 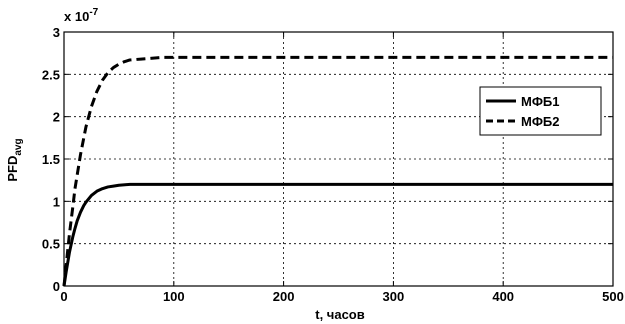 I want to click on legend: МФБ1 МФБ2, so click(x=540, y=111).